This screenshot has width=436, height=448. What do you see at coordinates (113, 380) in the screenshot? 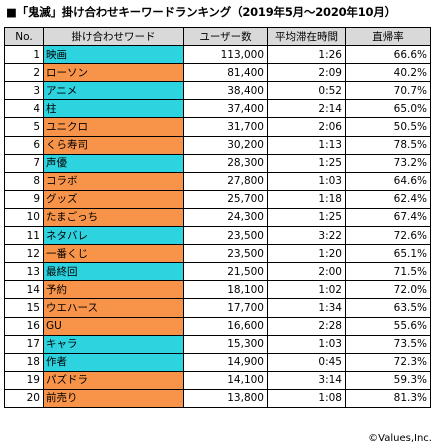
I see `keyword-cell: パズドラ` at bounding box center [113, 380].